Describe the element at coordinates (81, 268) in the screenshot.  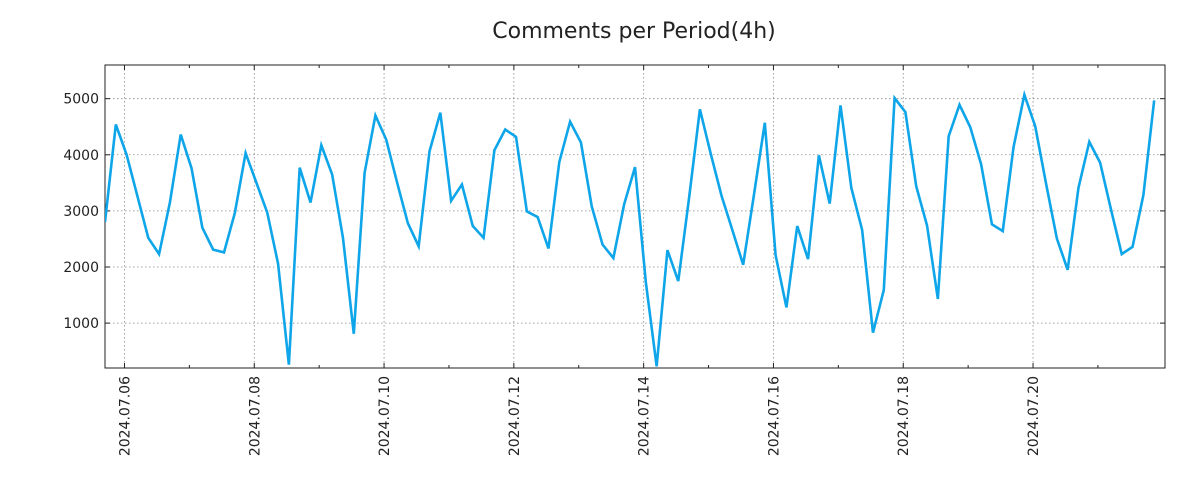
I see `y-tick-label: 2000` at that location.